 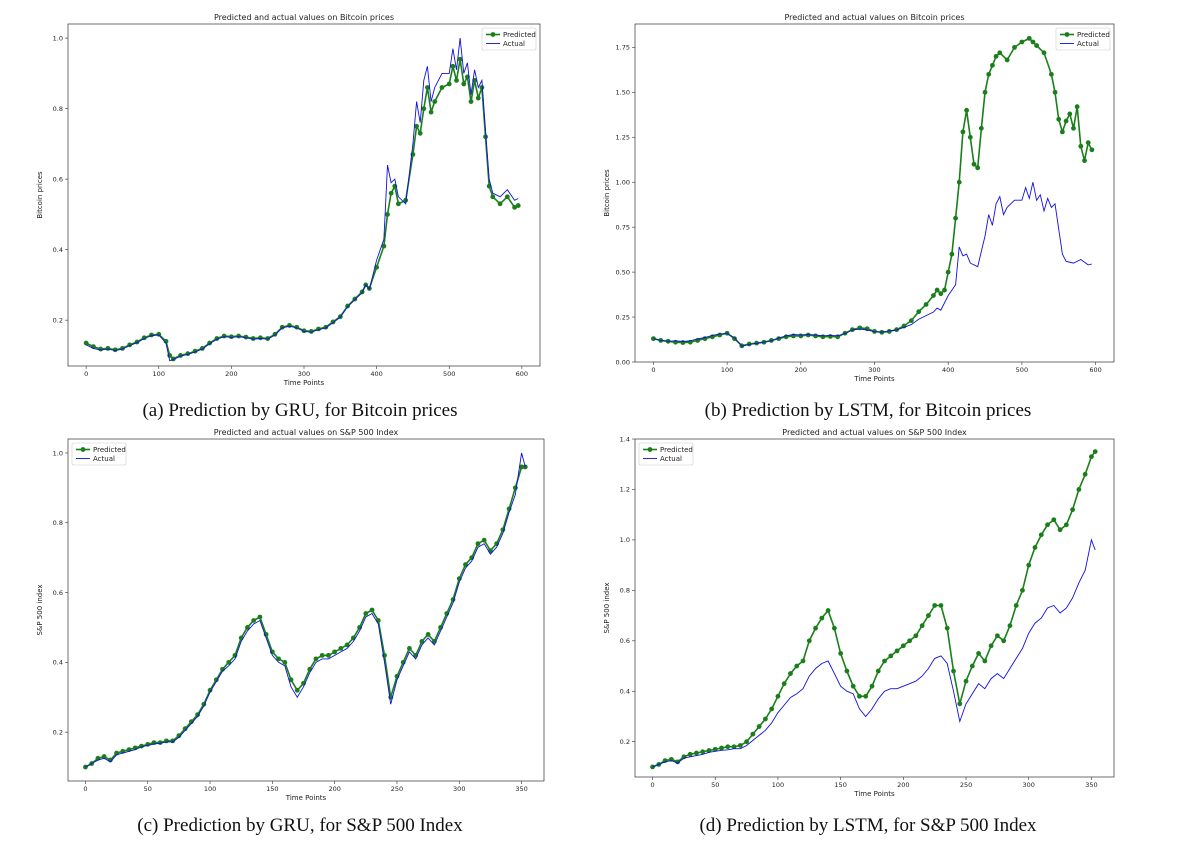 I want to click on legend-box-c, so click(x=99, y=454).